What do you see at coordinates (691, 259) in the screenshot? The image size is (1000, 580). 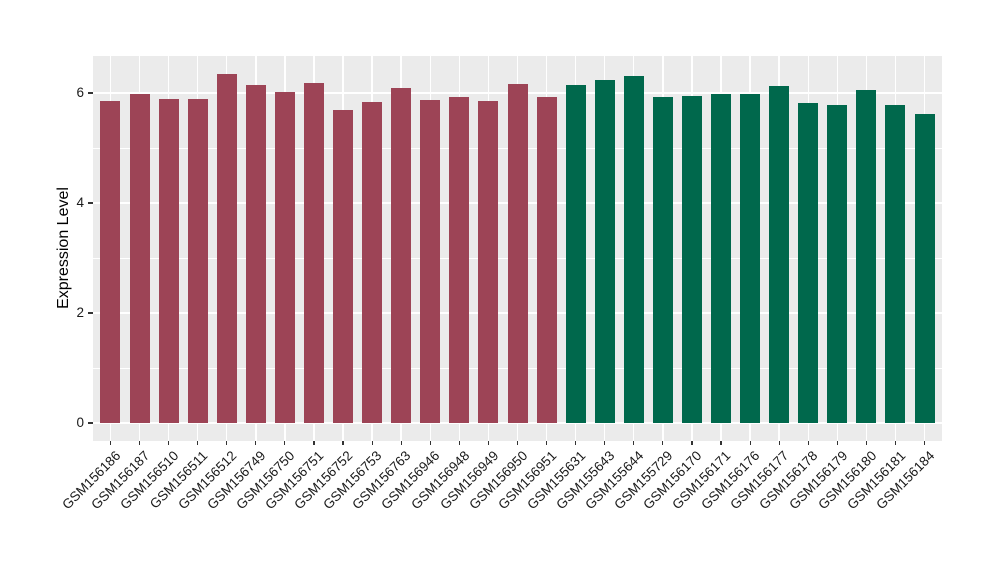 I see `bar-GSM156170` at bounding box center [691, 259].